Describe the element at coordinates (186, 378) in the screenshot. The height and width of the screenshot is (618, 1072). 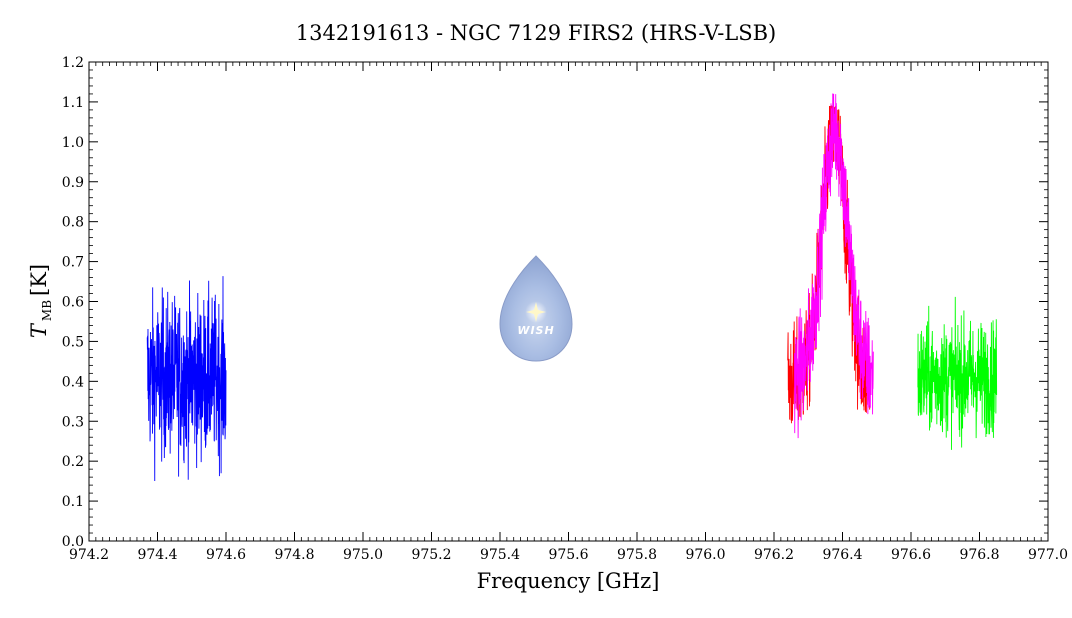
I see `series-0-line` at that location.